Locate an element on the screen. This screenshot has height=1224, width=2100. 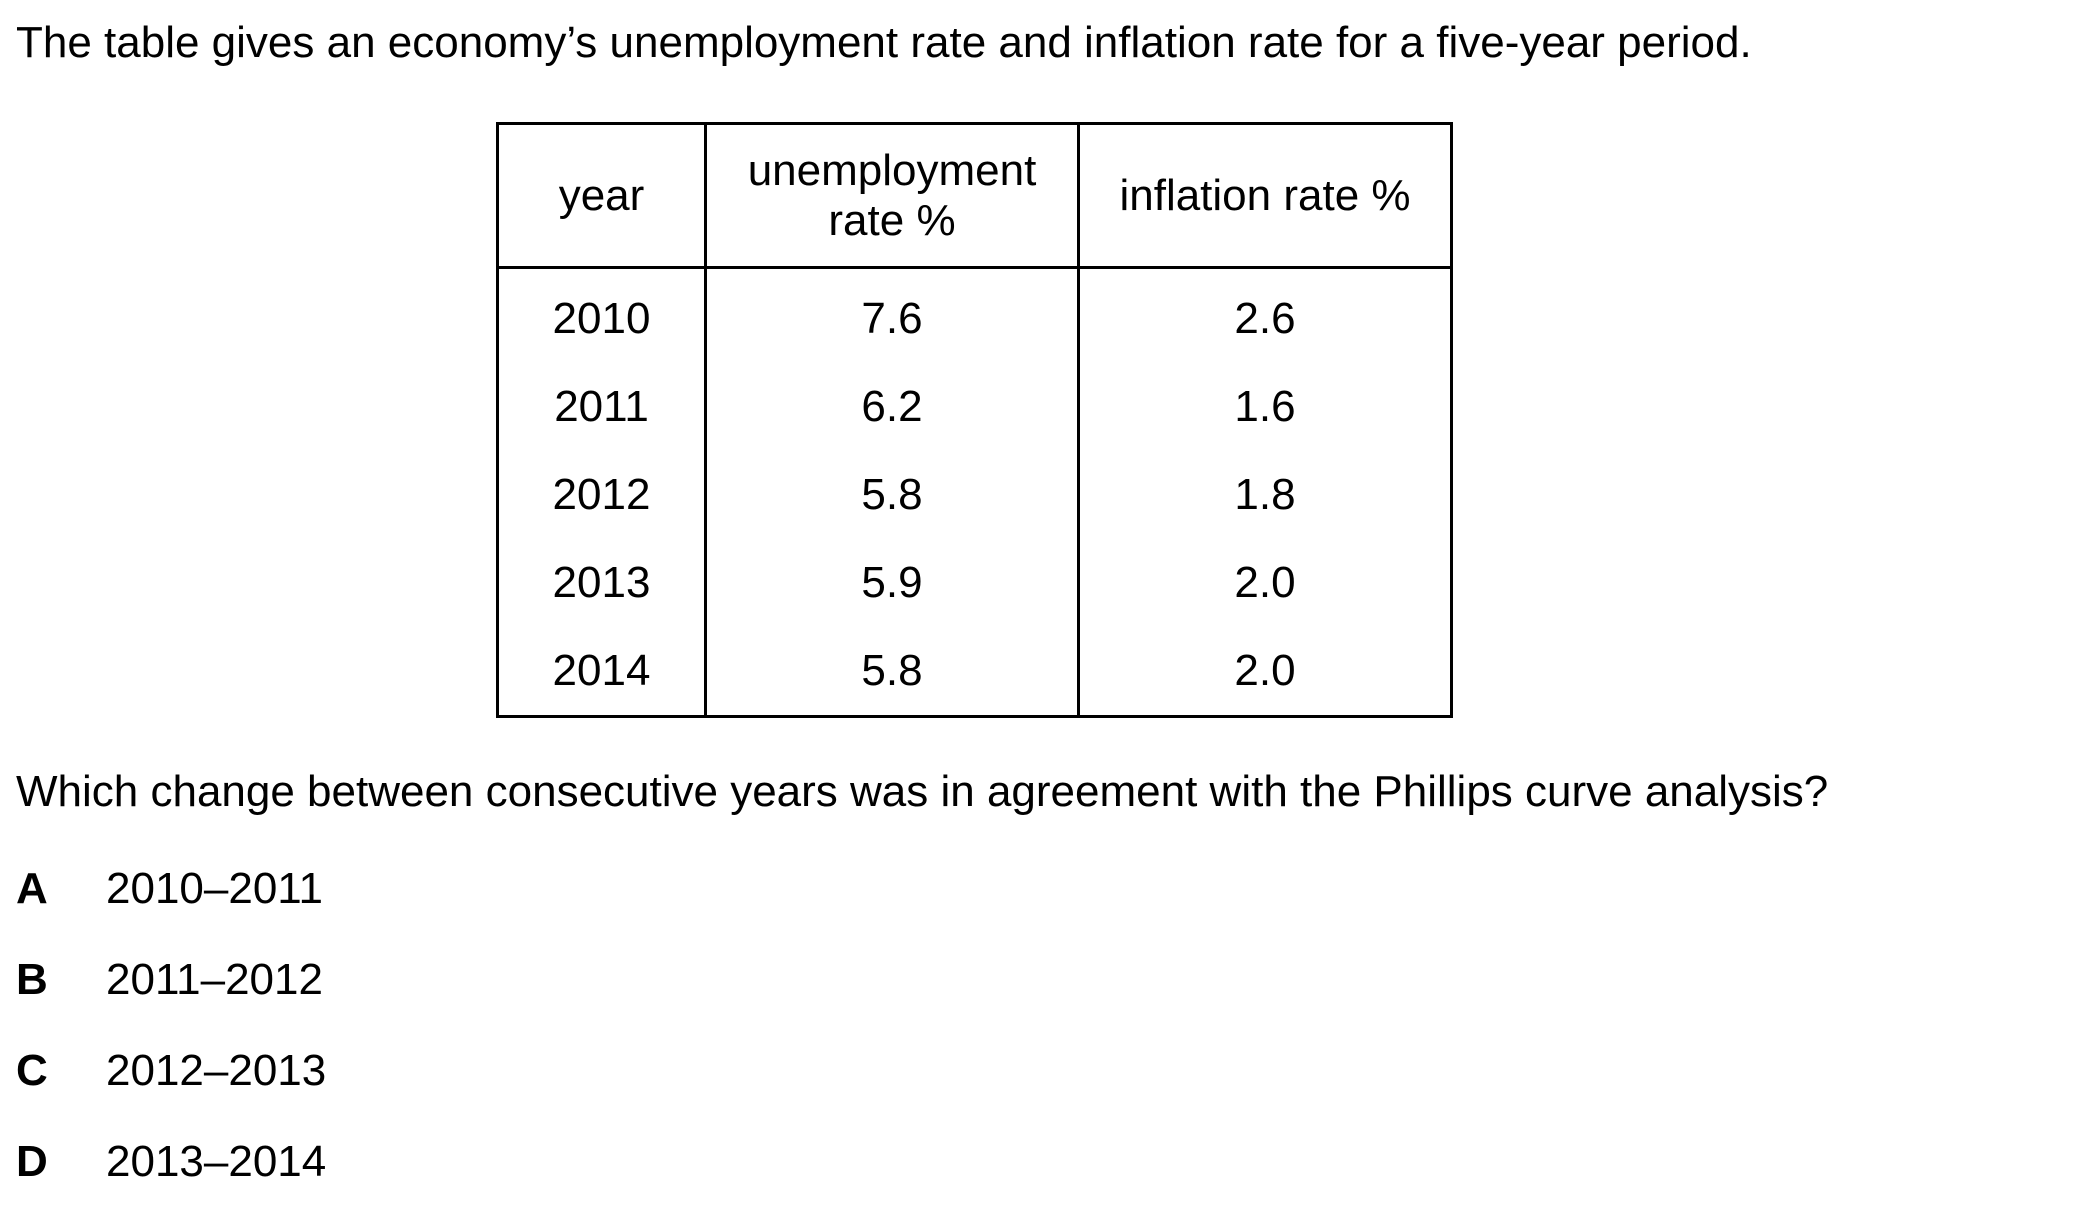
option-letter: C is located at coordinates (32, 1070).